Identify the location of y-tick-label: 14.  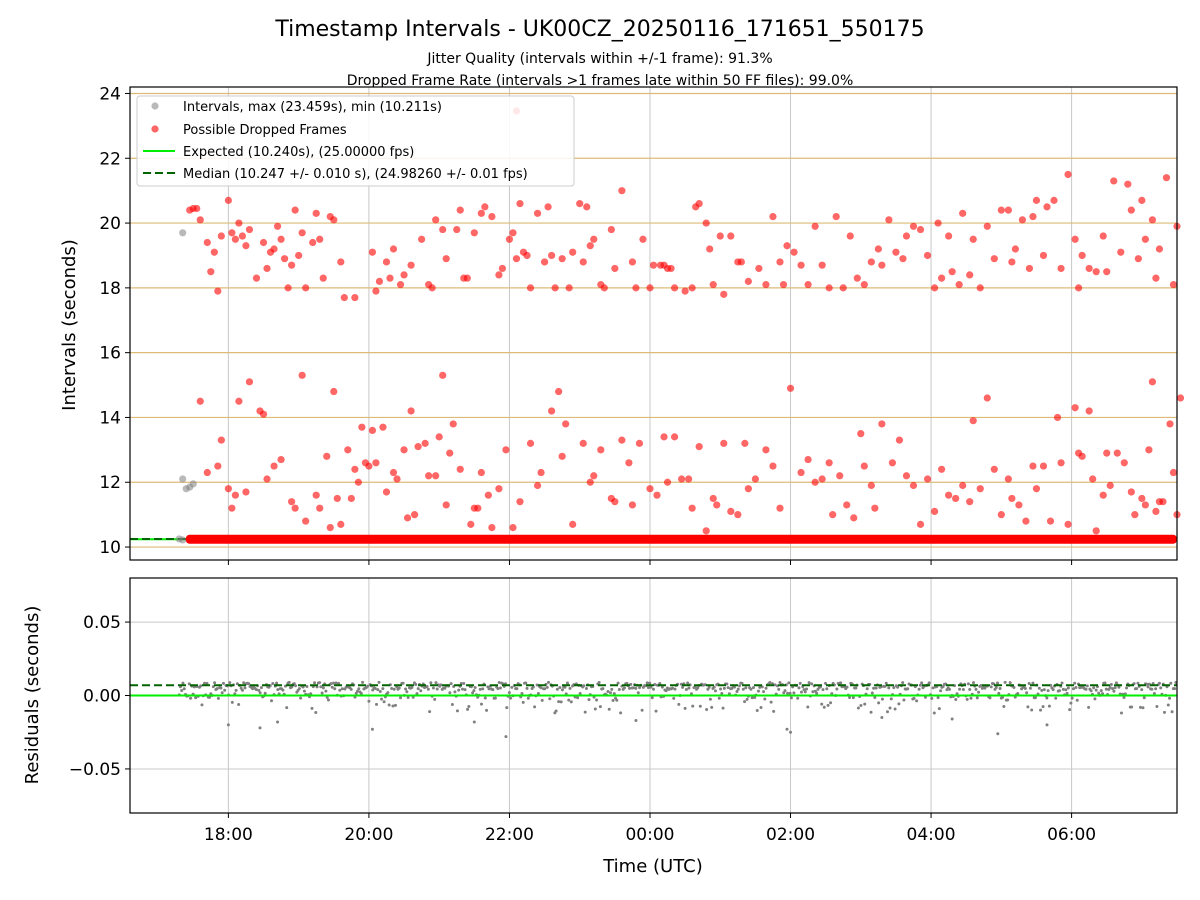
(110, 418).